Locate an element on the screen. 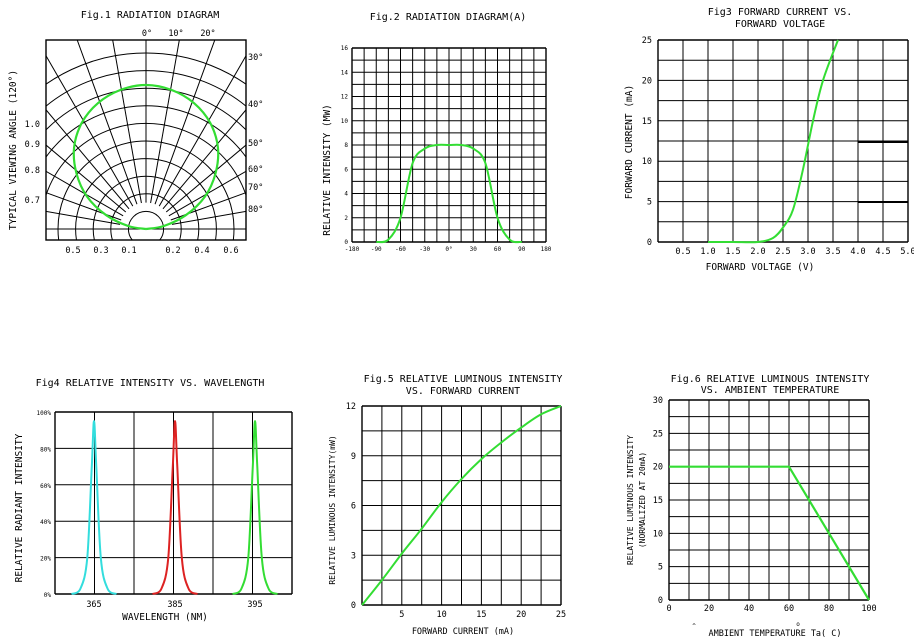 The image size is (914, 642). fig5-y-tick: 12 is located at coordinates (351, 407).